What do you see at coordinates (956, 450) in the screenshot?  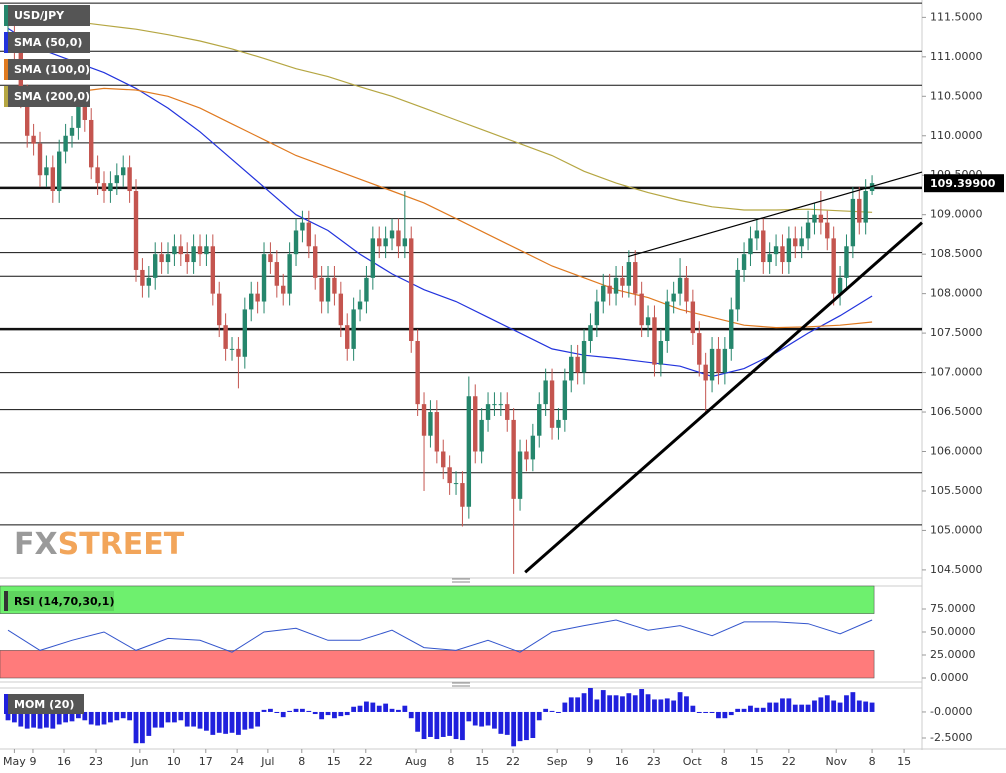 I see `y-tick-label: 106.0000` at bounding box center [956, 450].